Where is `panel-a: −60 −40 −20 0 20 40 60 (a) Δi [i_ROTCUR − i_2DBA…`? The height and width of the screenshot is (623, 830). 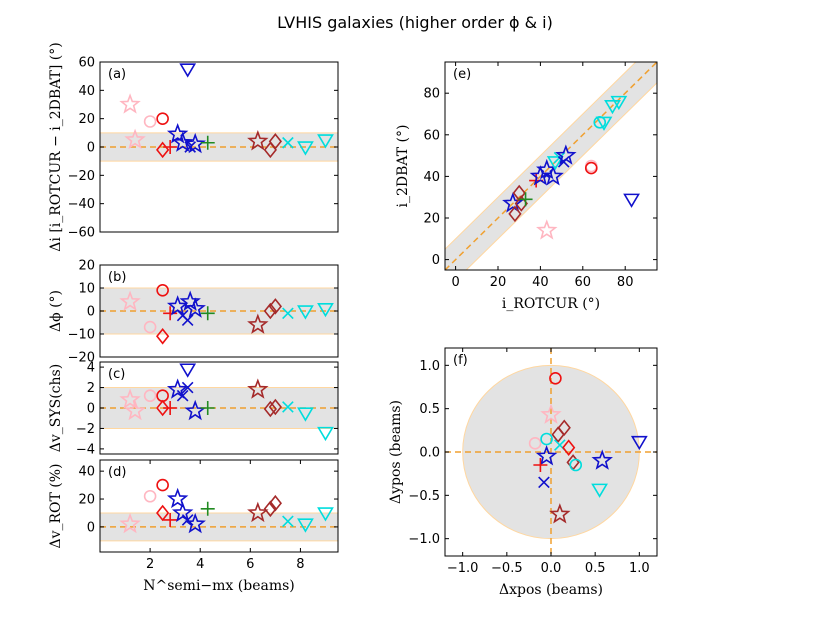
panel-a: −60 −40 −20 0 20 40 60 (a) Δi [i_ROTCUR − i_2DBA… is located at coordinates (193, 147).